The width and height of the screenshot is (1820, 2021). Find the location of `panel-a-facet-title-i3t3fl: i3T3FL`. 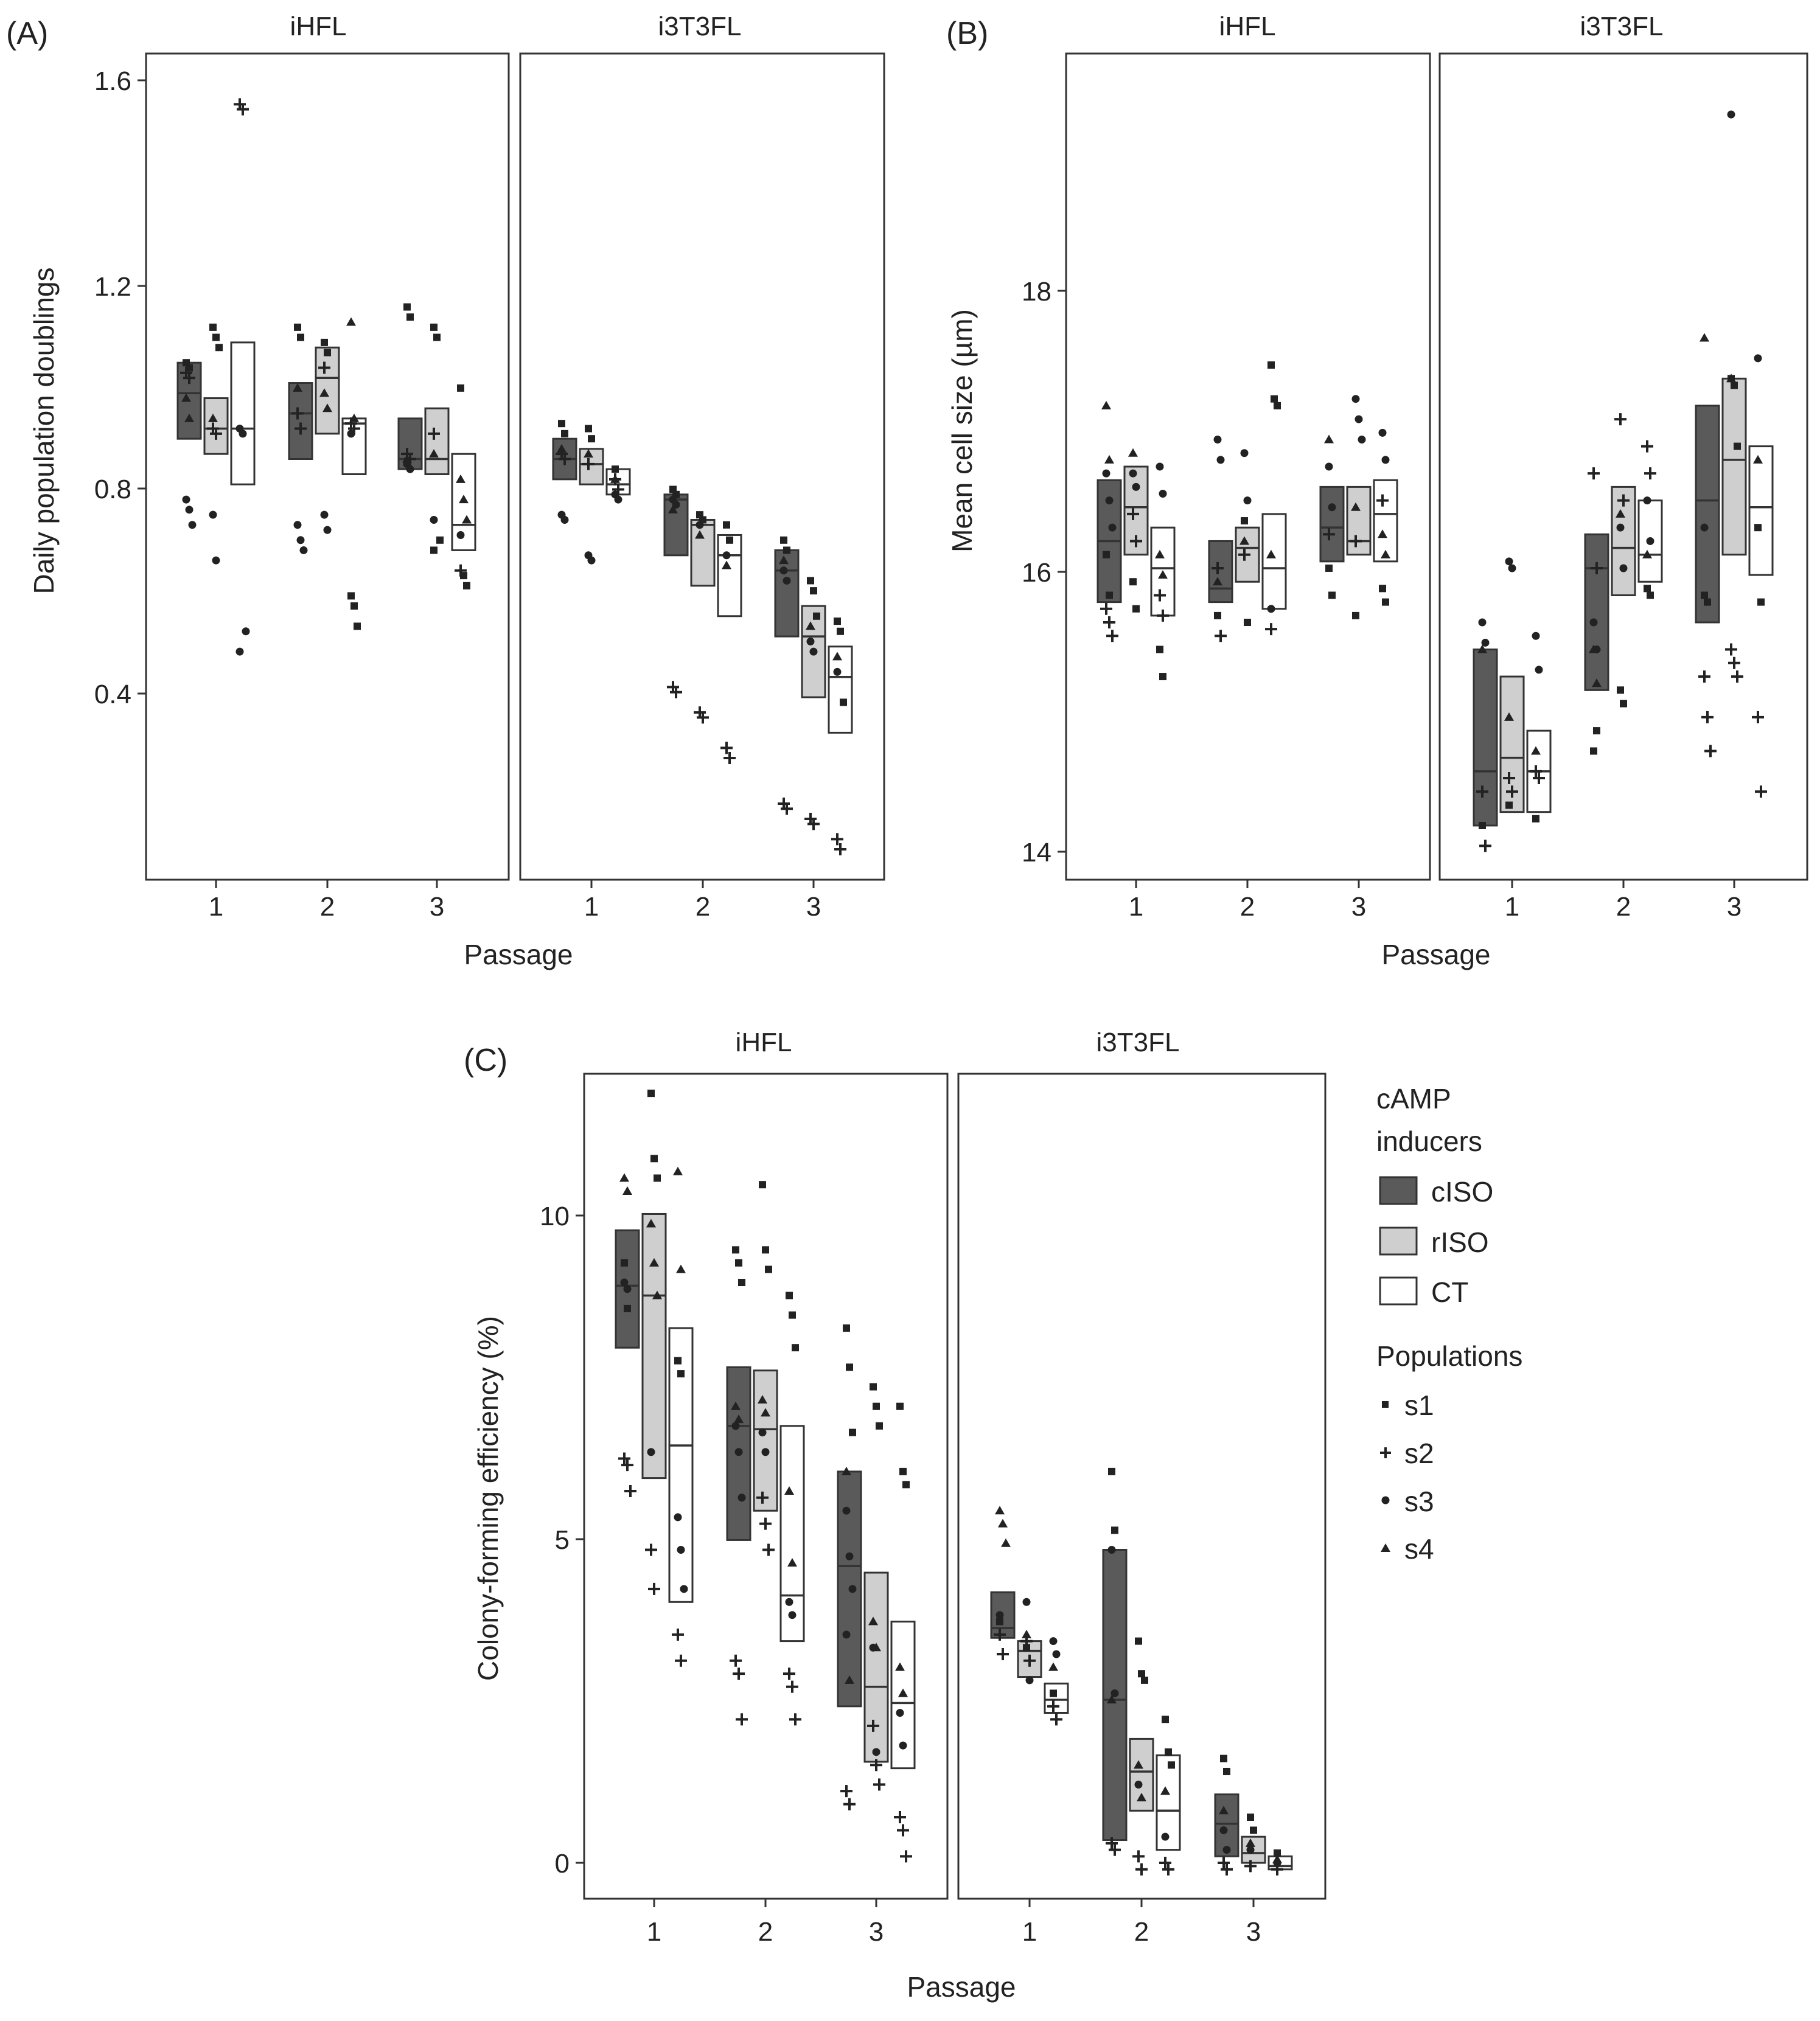

panel-a-facet-title-i3t3fl: i3T3FL is located at coordinates (700, 26).